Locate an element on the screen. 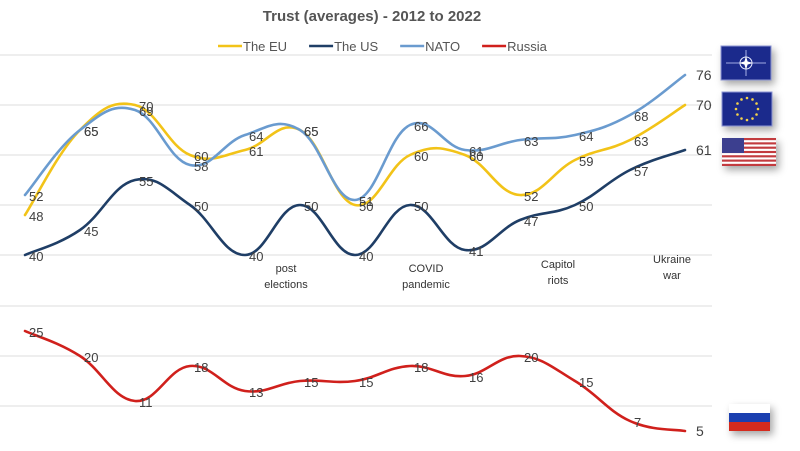 The height and width of the screenshot is (451, 800). data-label-the-eu: 59 is located at coordinates (586, 161).